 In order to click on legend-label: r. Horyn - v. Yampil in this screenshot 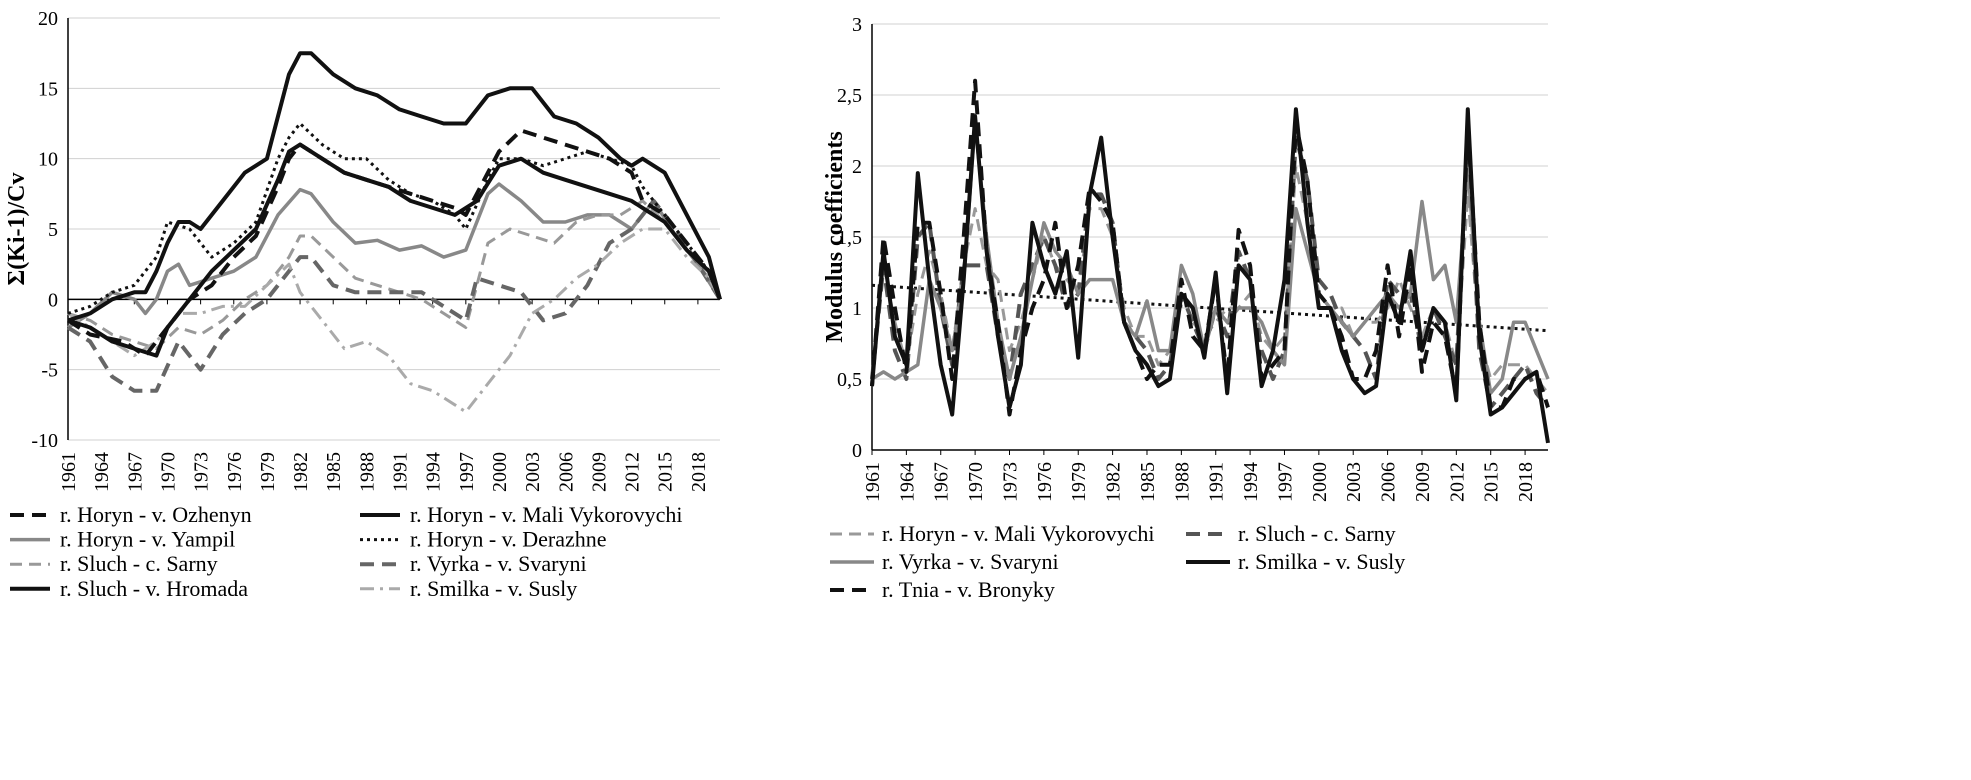, I will do `click(147, 539)`.